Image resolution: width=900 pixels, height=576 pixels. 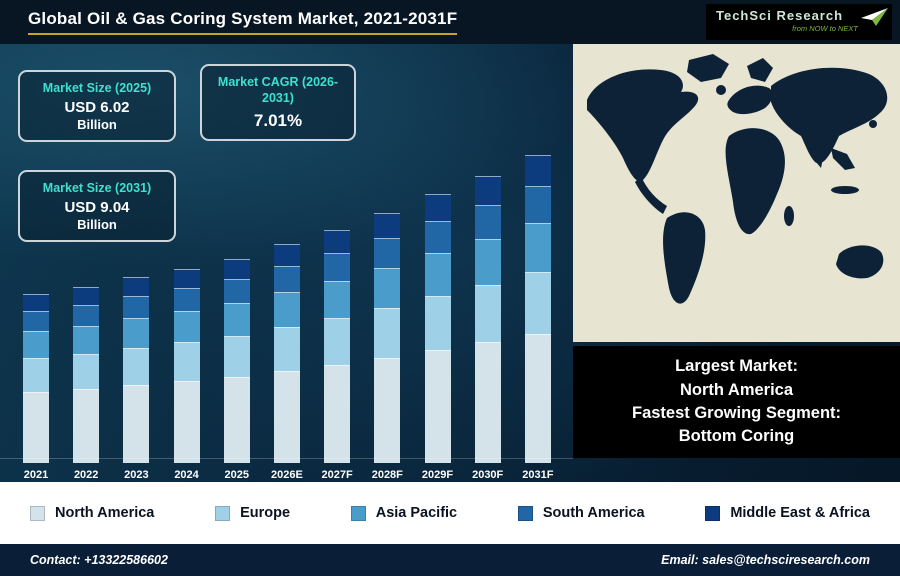 I want to click on bar-column-2023: 2023, so click(x=136, y=379).